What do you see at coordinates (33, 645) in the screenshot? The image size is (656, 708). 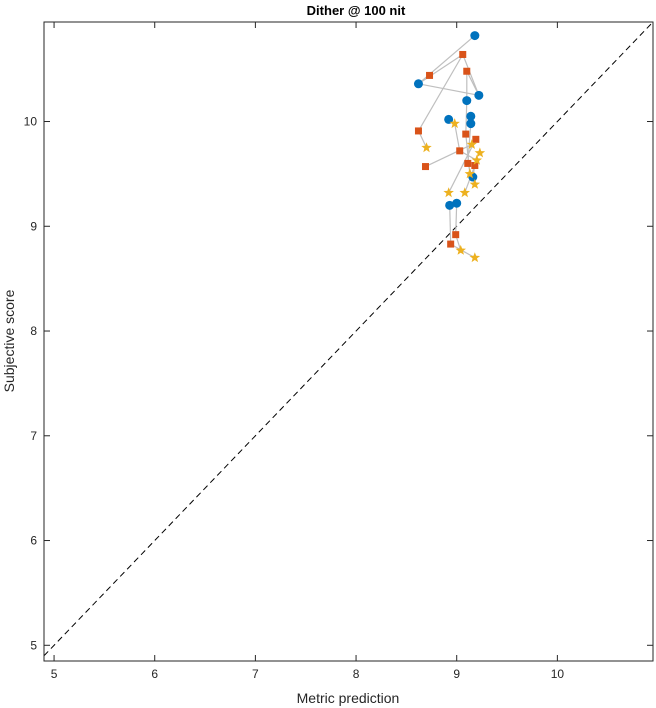 I see `y-tick-label: 5` at bounding box center [33, 645].